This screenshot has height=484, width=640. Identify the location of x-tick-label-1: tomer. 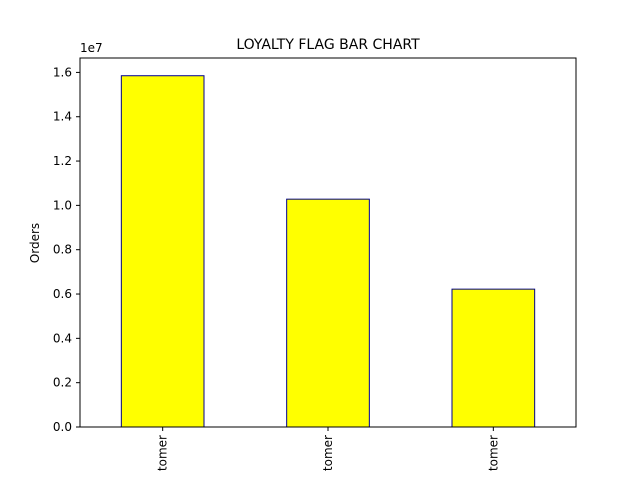
(328, 453).